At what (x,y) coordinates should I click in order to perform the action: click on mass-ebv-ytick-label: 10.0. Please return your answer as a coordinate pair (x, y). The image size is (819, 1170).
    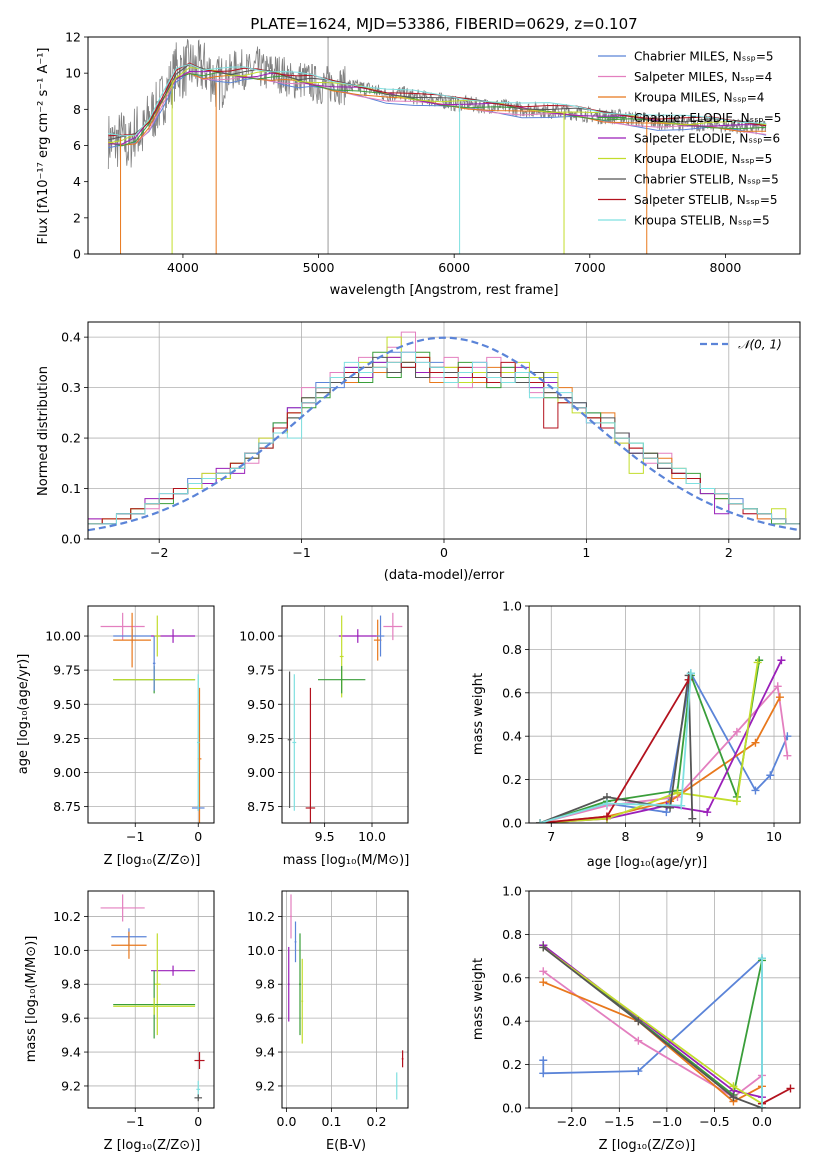
    Looking at the image, I should click on (261, 950).